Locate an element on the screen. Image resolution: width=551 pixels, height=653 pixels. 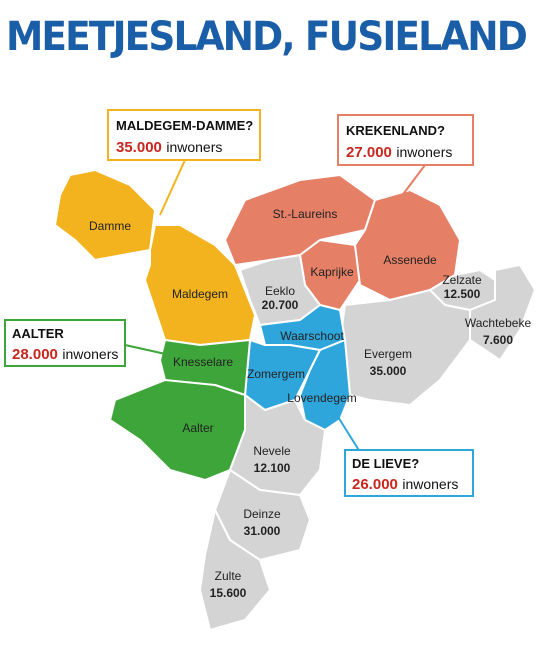
callout-population: 26.000 inwoners is located at coordinates (405, 484).